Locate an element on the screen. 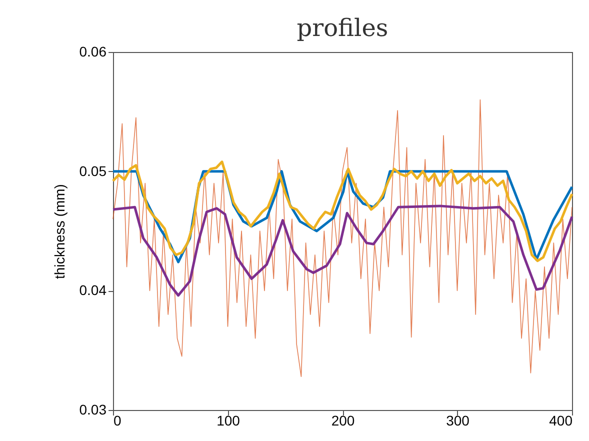 Image resolution: width=589 pixels, height=441 pixels. x-tick-label: 0 is located at coordinates (118, 420).